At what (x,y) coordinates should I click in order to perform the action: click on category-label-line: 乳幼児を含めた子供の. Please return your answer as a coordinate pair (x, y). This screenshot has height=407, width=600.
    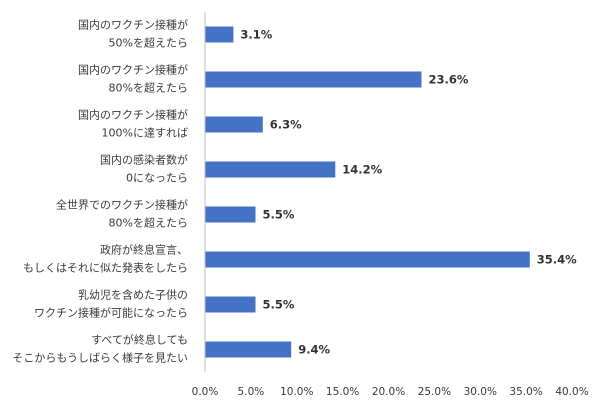
    Looking at the image, I should click on (133, 295).